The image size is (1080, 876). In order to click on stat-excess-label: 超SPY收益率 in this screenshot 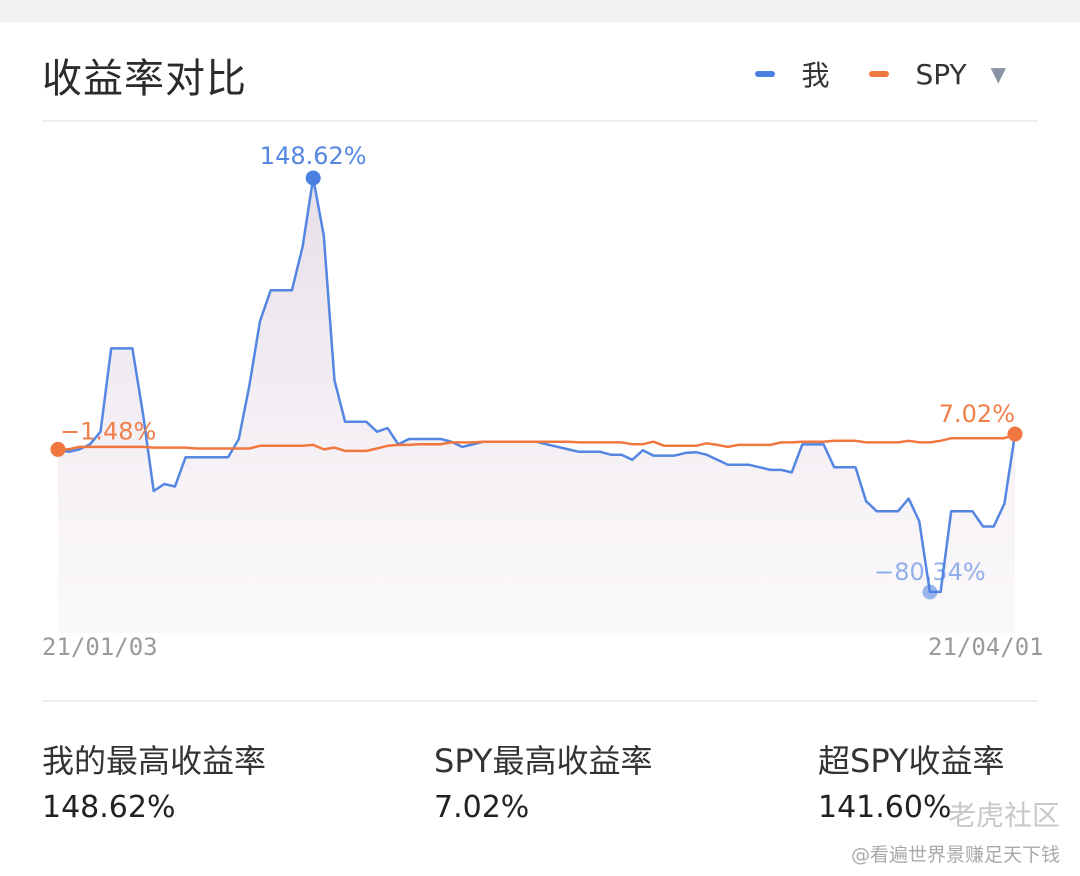, I will do `click(911, 761)`.